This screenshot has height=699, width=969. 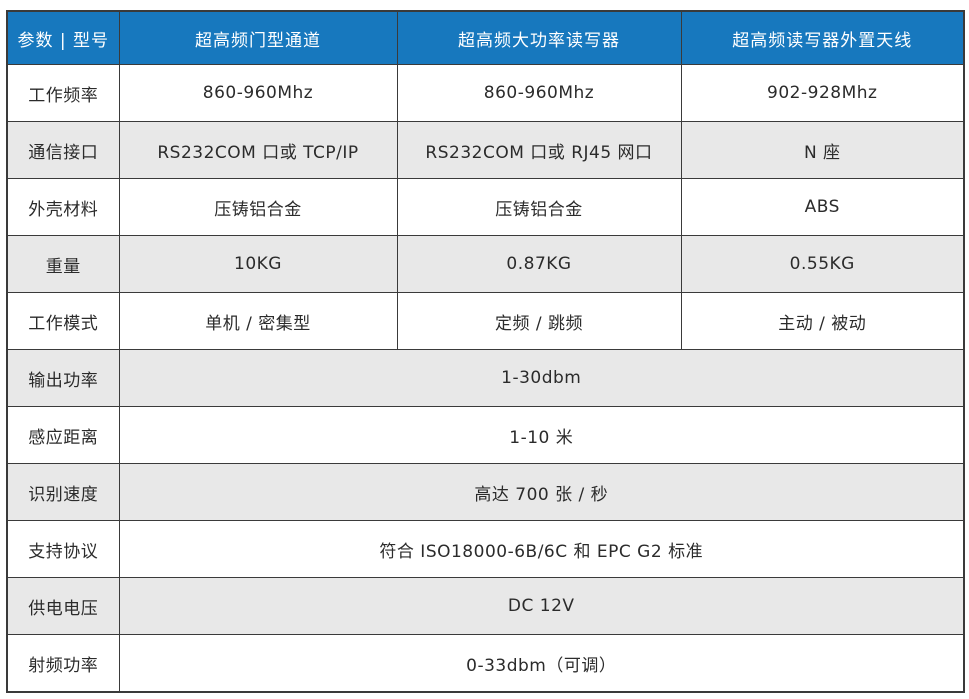 I want to click on table-row: 支持协议 符合 ISO18000-6B/6C 和 EPC G2 标准, so click(x=485, y=549).